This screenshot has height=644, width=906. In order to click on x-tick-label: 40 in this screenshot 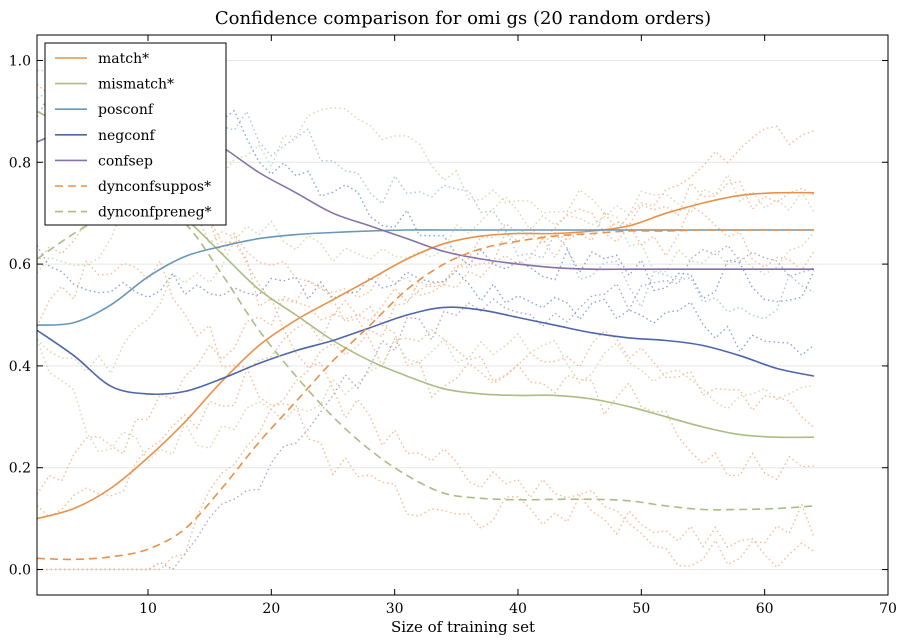, I will do `click(518, 609)`.